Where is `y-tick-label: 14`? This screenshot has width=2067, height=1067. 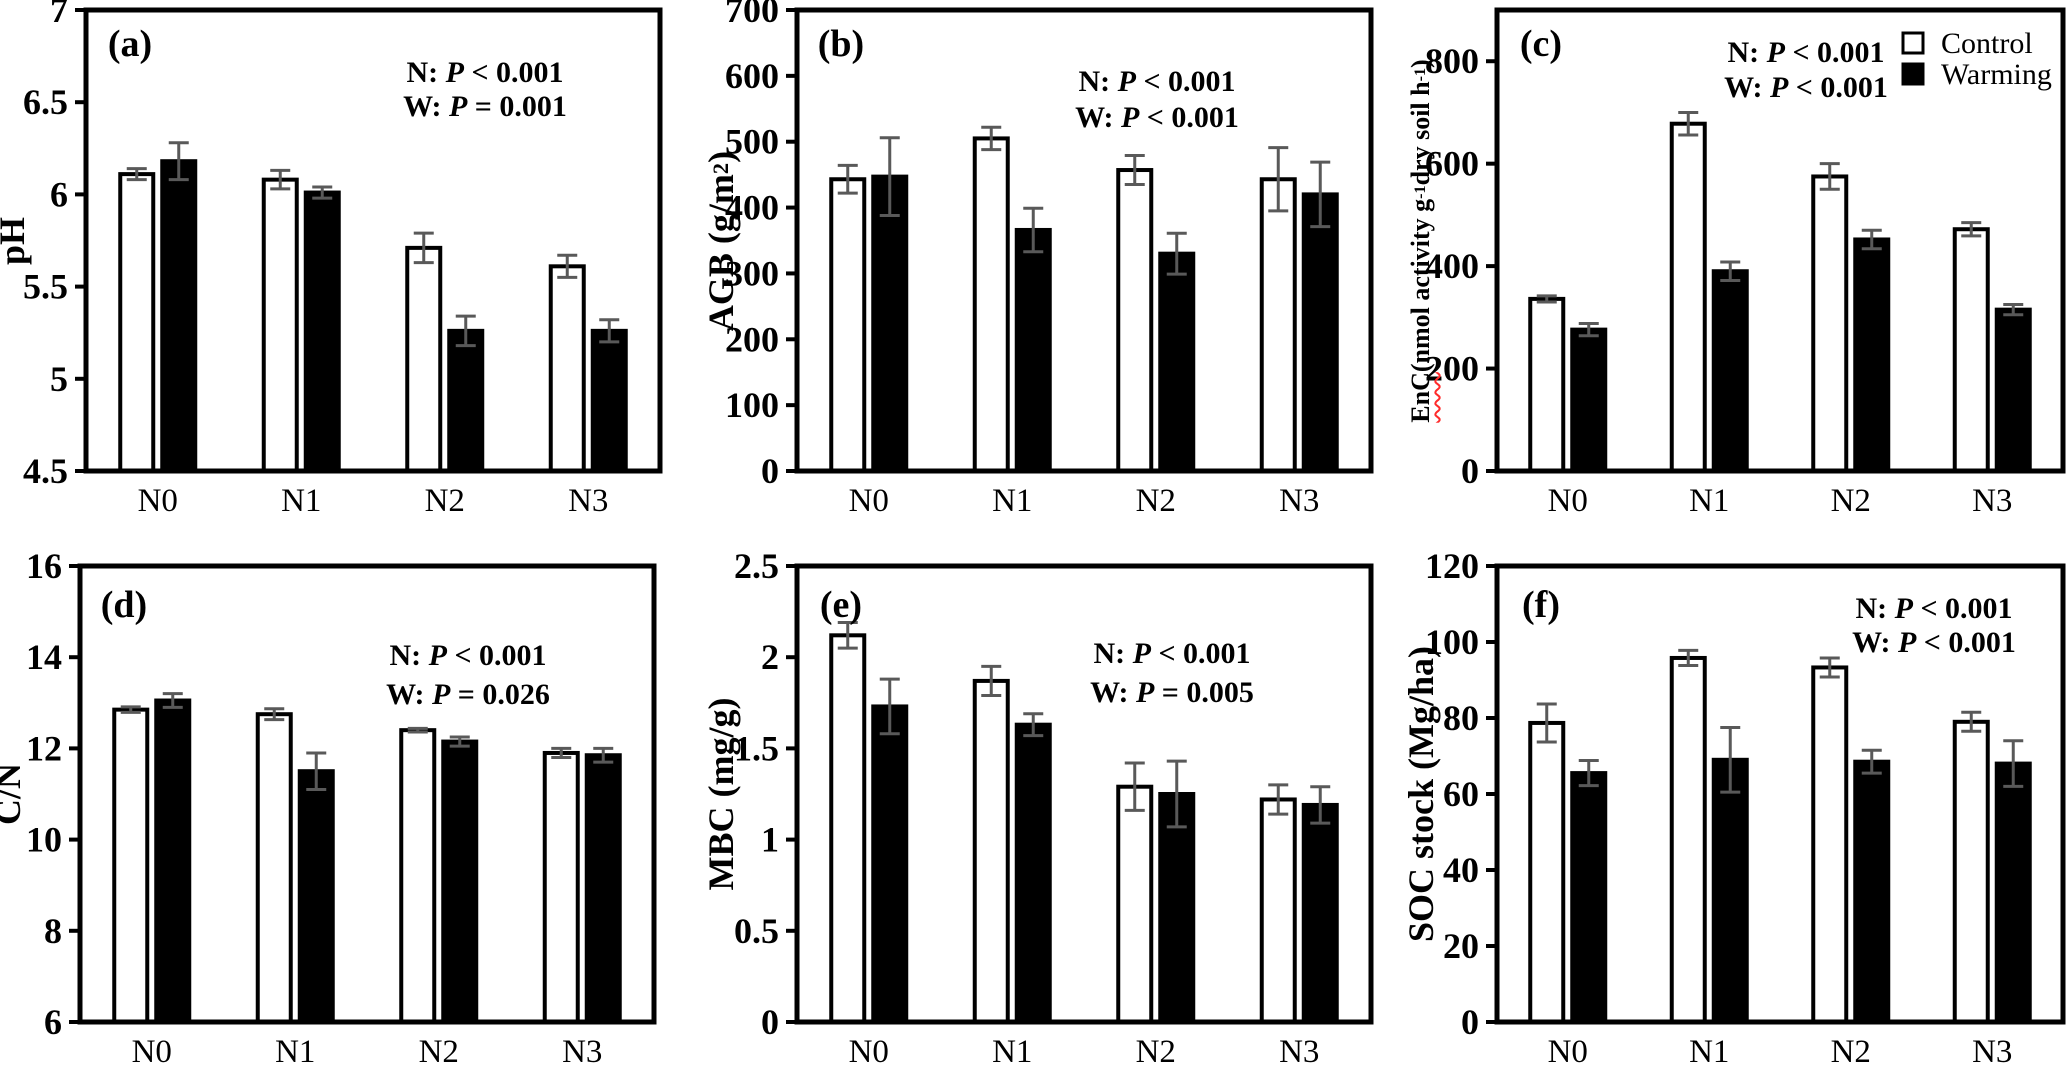 y-tick-label: 14 is located at coordinates (44, 657).